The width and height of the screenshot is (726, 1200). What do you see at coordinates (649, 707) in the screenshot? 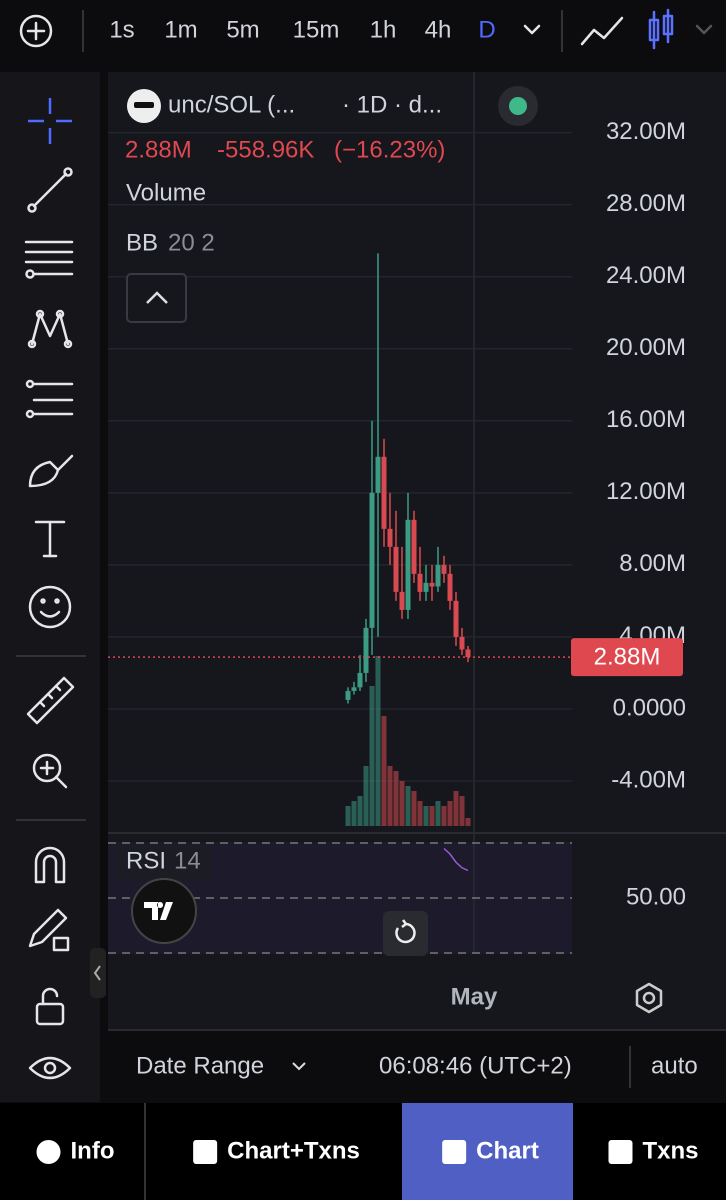
I see `y-tick-label: 0.0000` at bounding box center [649, 707].